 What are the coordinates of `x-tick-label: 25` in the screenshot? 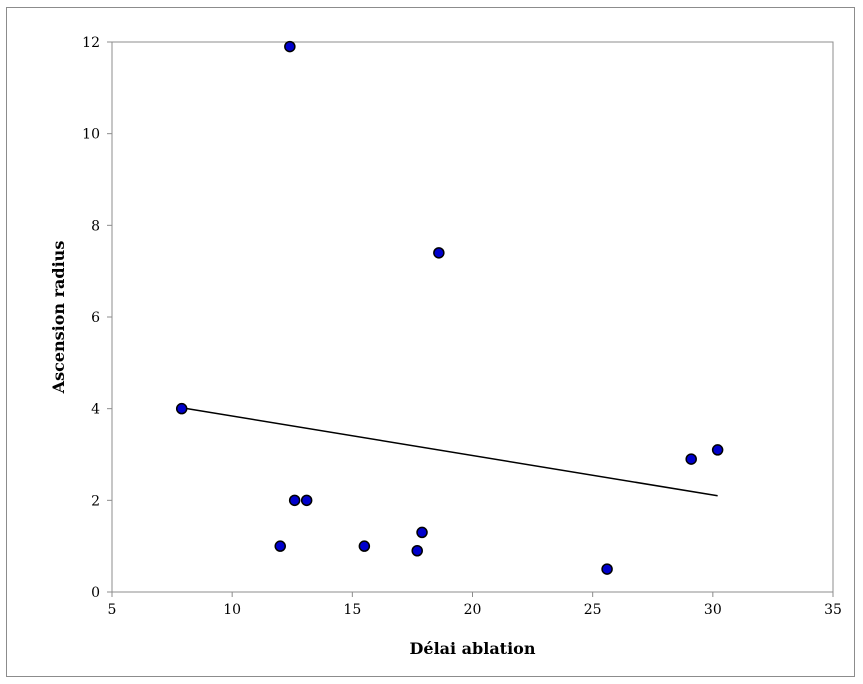 It's located at (593, 610).